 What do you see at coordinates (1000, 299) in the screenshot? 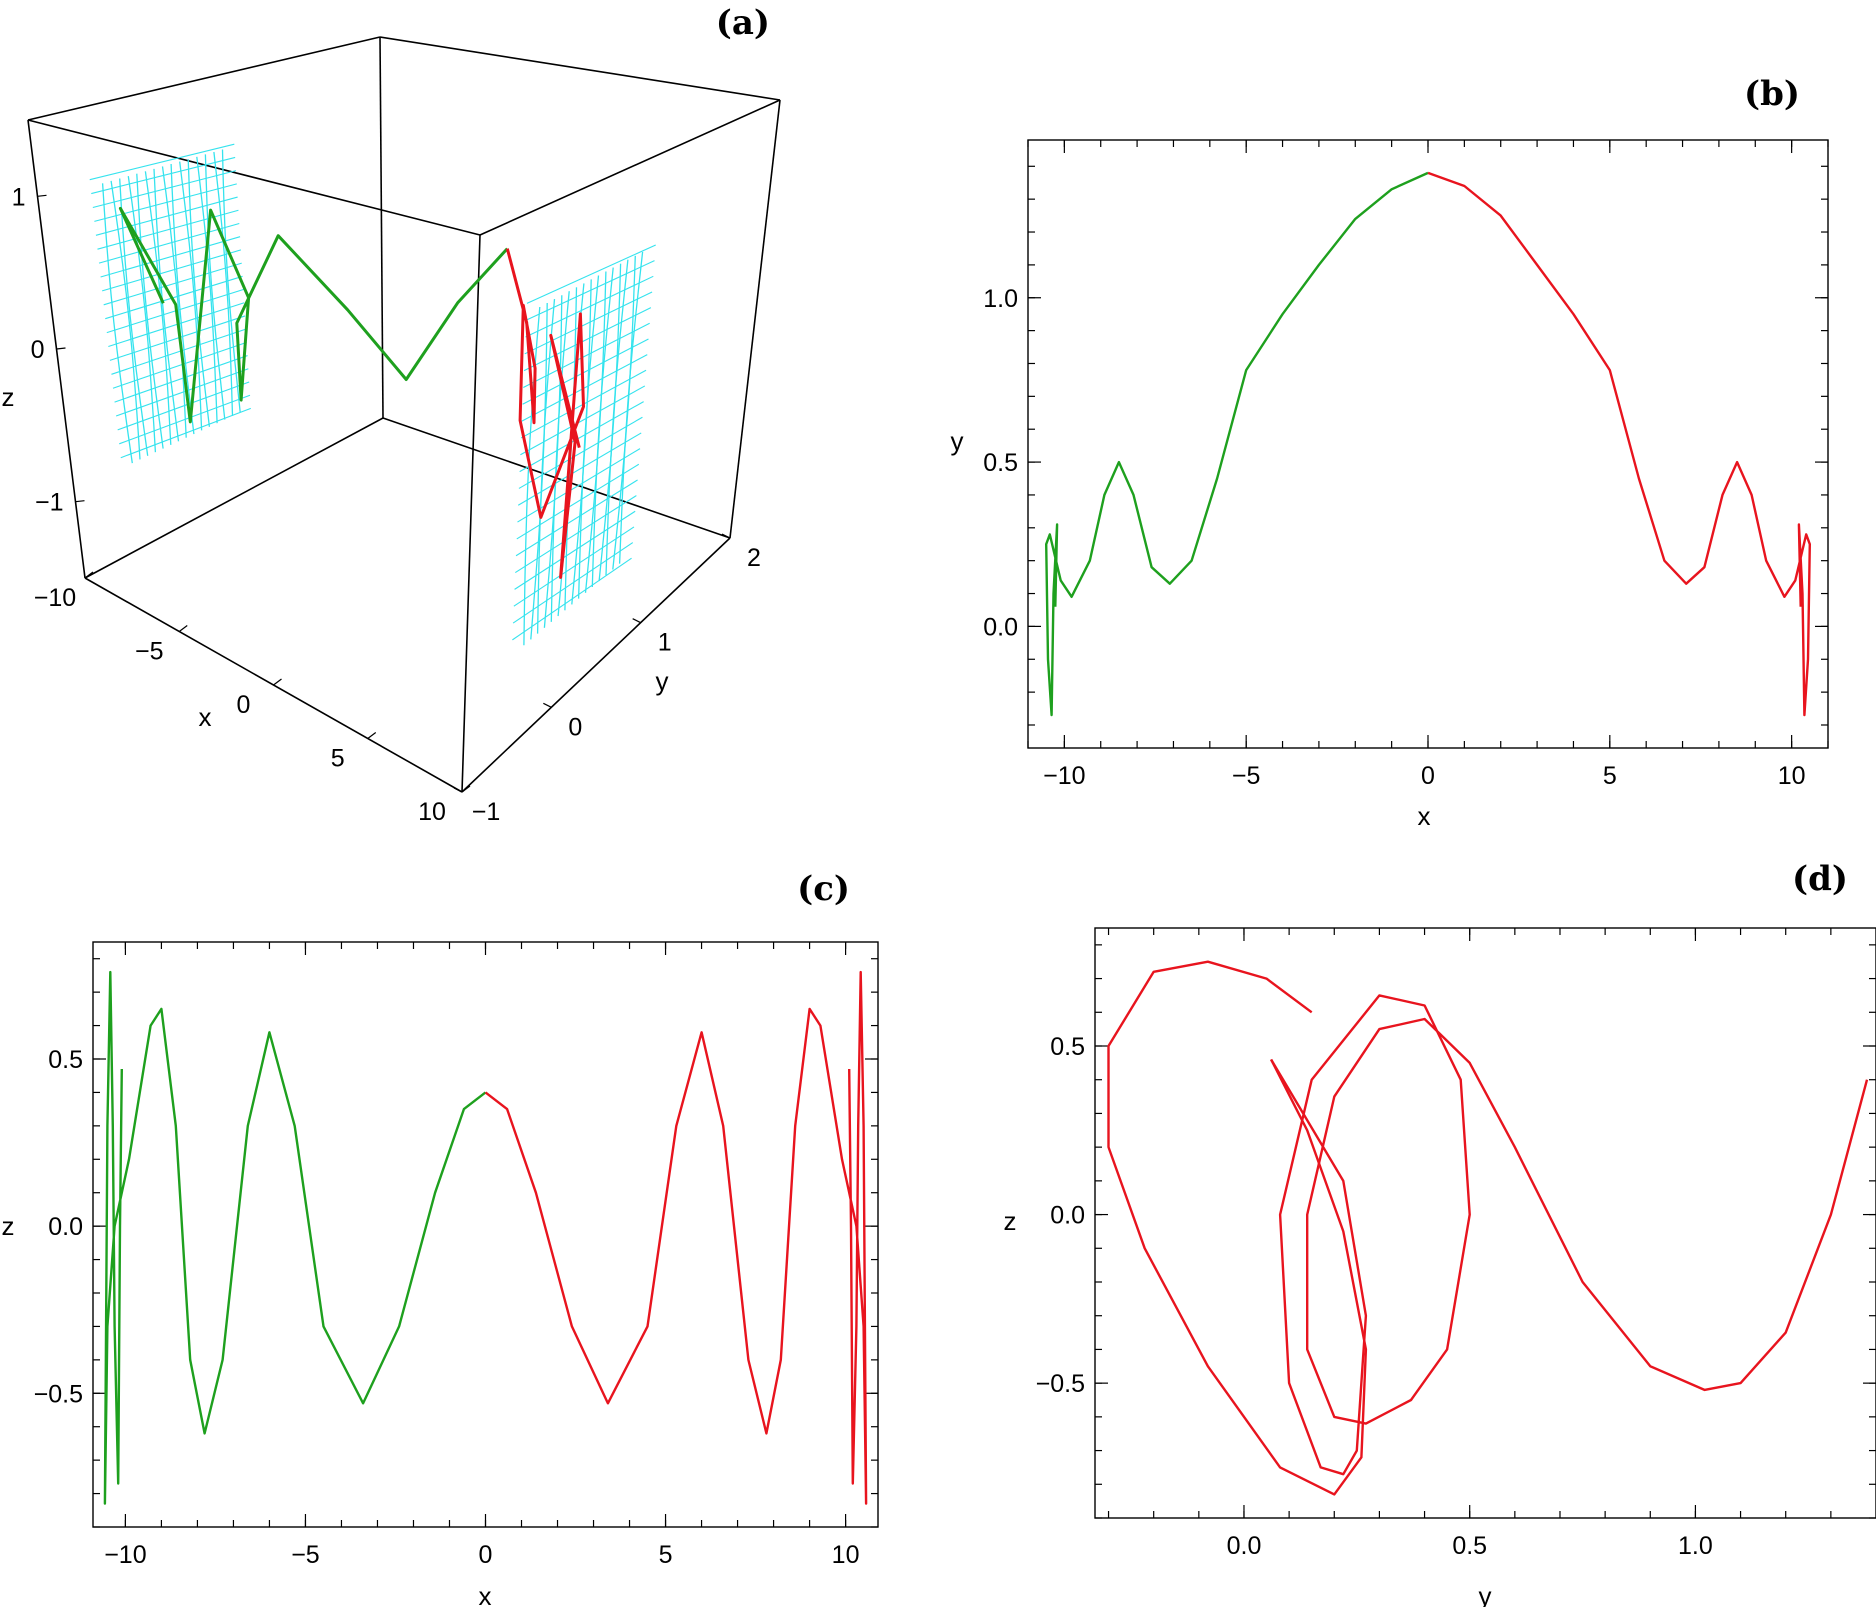
I see `y-tick-label: 1.0` at bounding box center [1000, 299].